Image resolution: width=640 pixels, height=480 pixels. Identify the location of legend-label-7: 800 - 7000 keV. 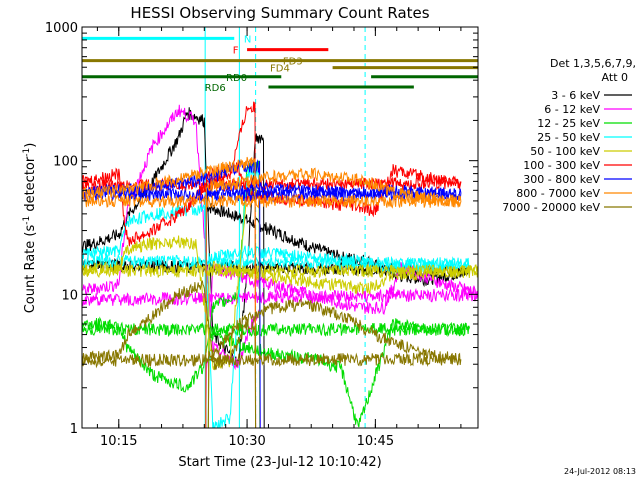
(558, 193).